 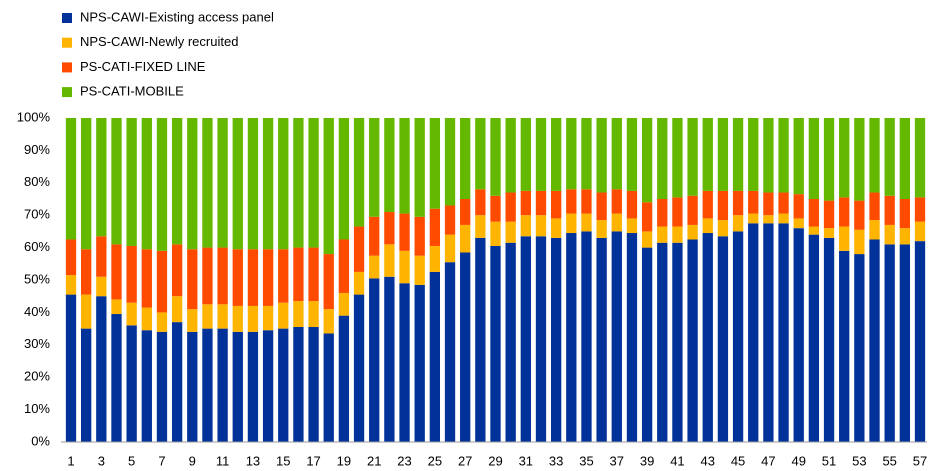 I want to click on y-tick-label: 80%, so click(x=37, y=181).